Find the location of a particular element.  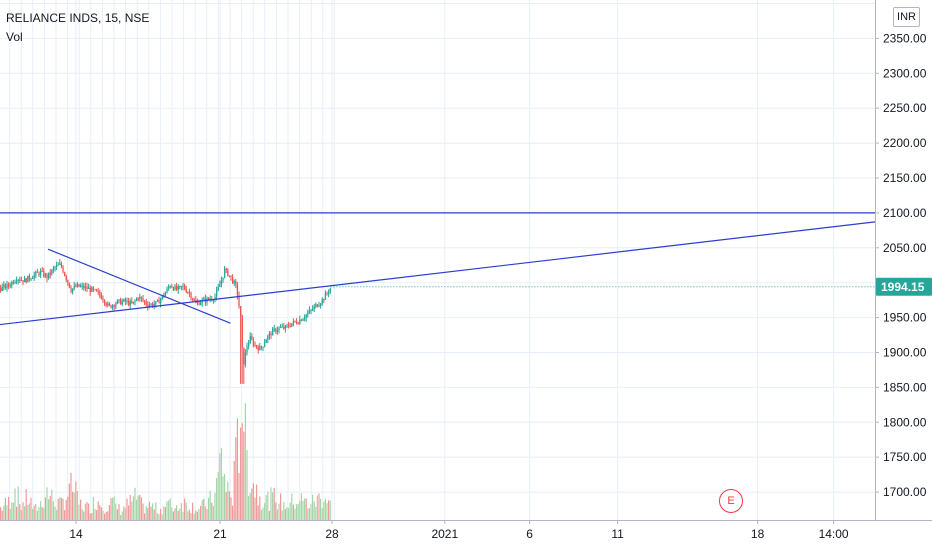

volume-label: Vol is located at coordinates (14, 37).